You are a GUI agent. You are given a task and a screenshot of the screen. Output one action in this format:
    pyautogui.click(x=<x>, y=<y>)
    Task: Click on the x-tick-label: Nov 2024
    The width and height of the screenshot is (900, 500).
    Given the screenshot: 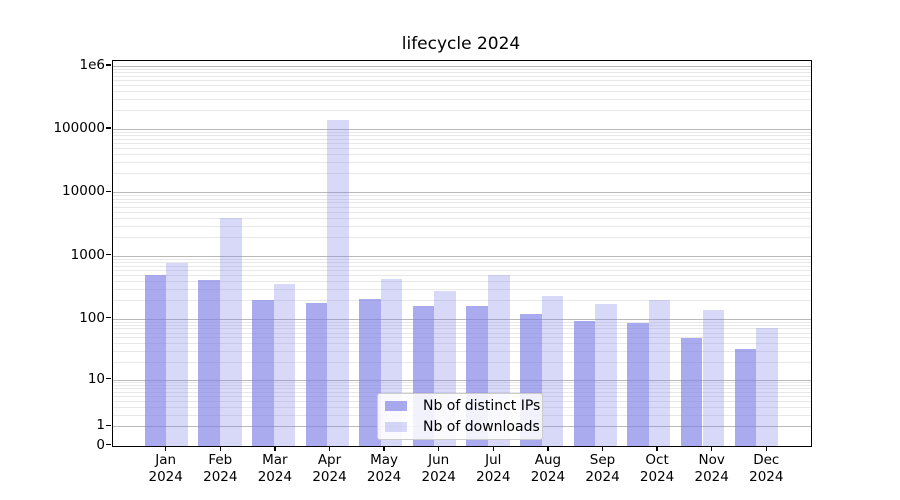 What is the action you would take?
    pyautogui.click(x=711, y=468)
    